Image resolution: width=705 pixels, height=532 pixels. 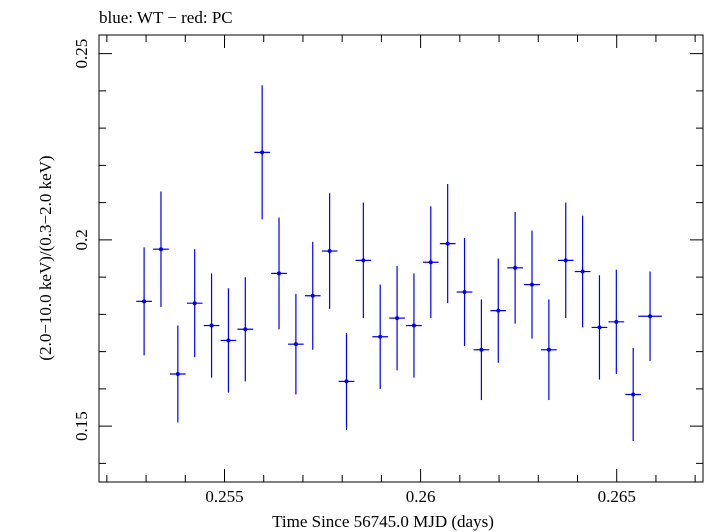 What do you see at coordinates (224, 496) in the screenshot?
I see `x-tick-label: 0.255` at bounding box center [224, 496].